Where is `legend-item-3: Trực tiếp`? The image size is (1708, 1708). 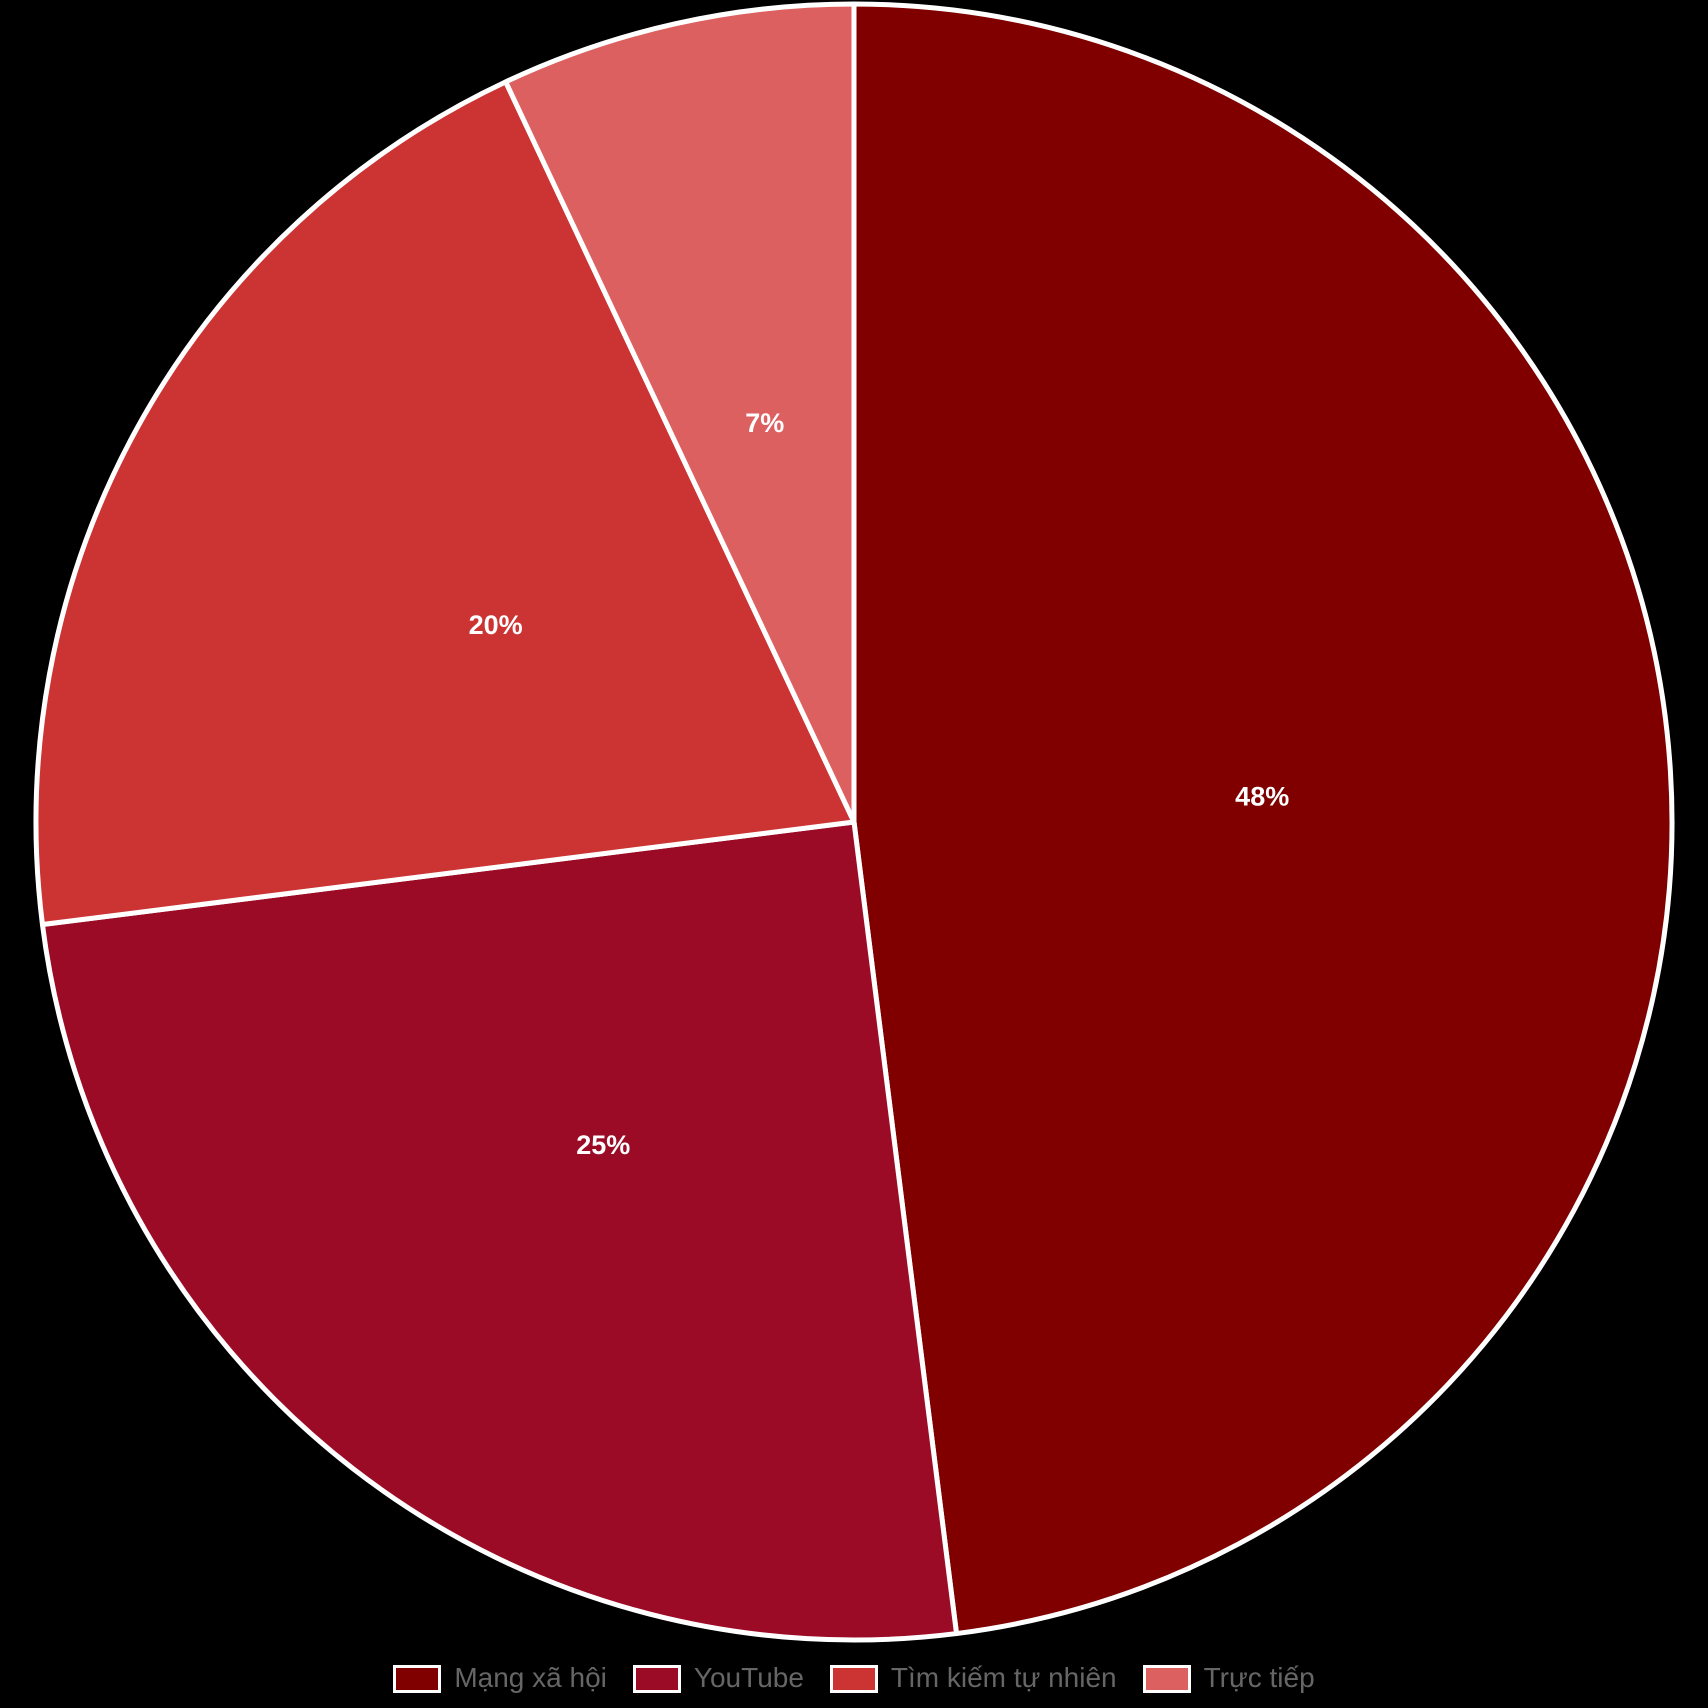
legend-item-3: Trực tiếp is located at coordinates (1228, 1678).